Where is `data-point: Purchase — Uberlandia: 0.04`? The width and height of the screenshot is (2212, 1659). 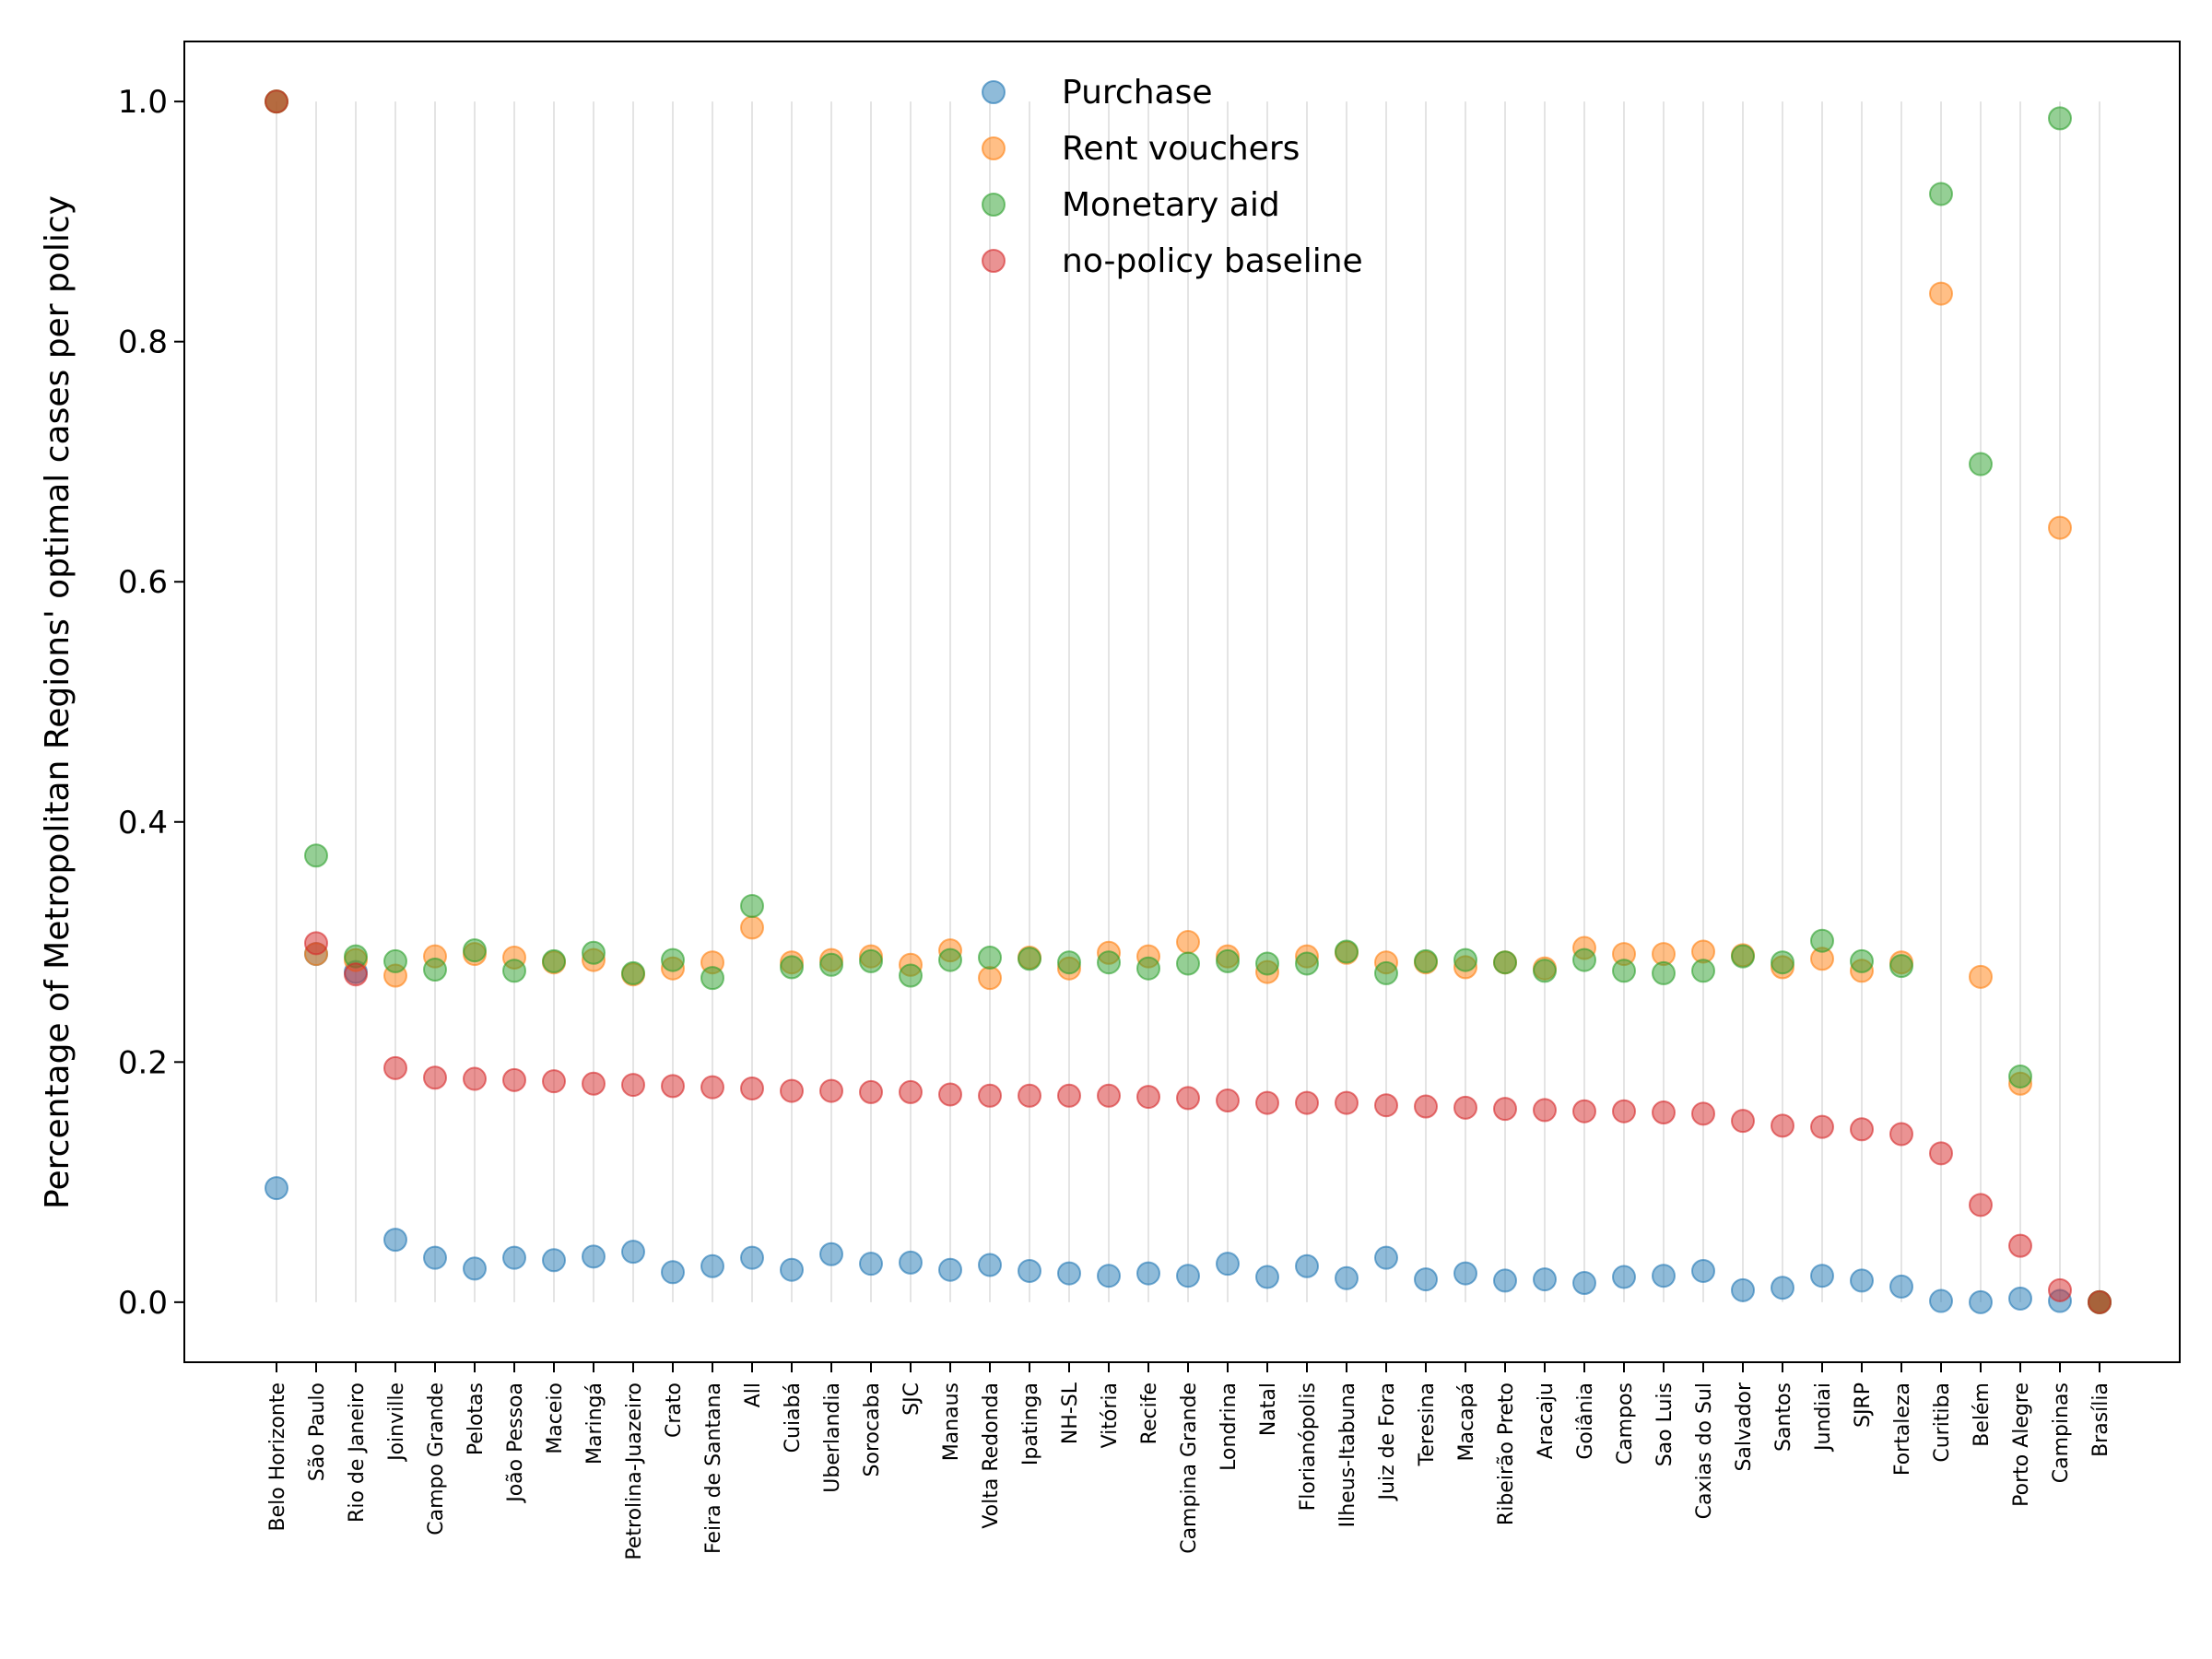 data-point: Purchase — Uberlandia: 0.04 is located at coordinates (831, 1253).